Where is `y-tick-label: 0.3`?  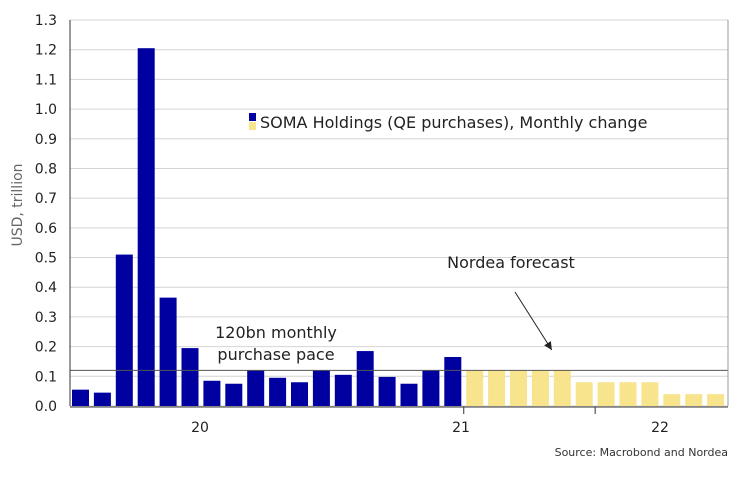
y-tick-label: 0.3 is located at coordinates (46, 318).